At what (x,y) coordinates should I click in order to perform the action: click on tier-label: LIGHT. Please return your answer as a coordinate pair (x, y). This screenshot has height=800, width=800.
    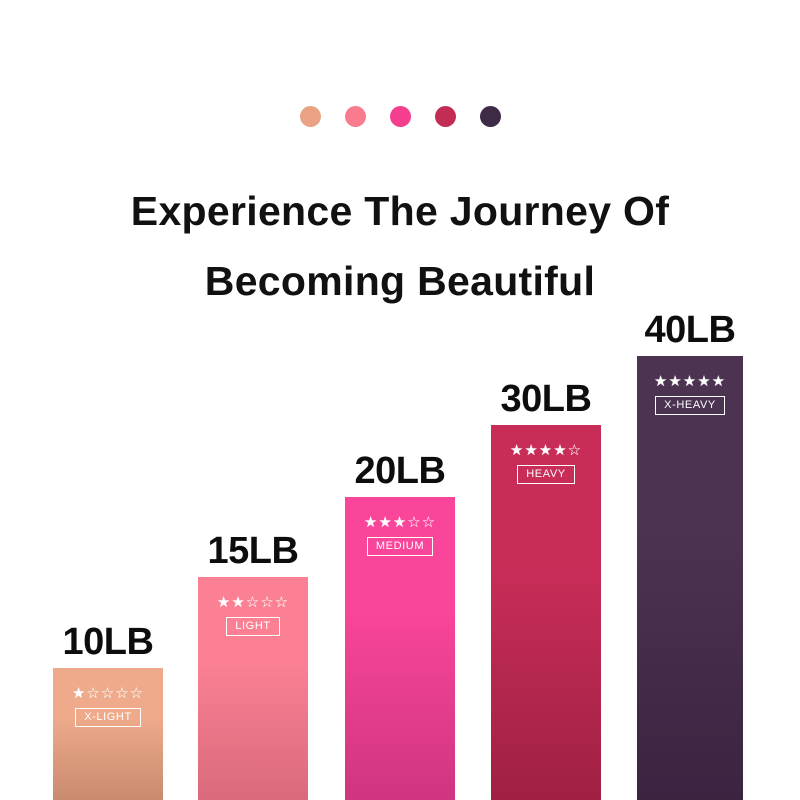
    Looking at the image, I should click on (253, 626).